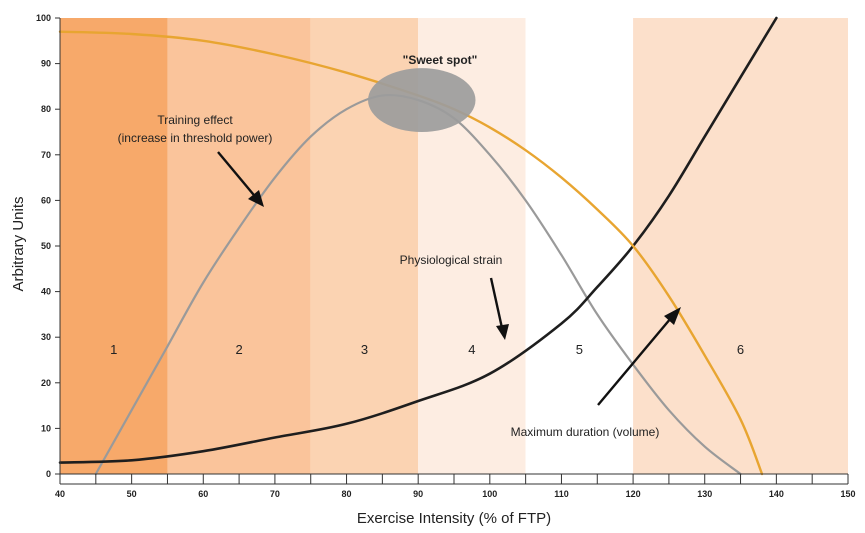  I want to click on y-tick-label: 10, so click(46, 428).